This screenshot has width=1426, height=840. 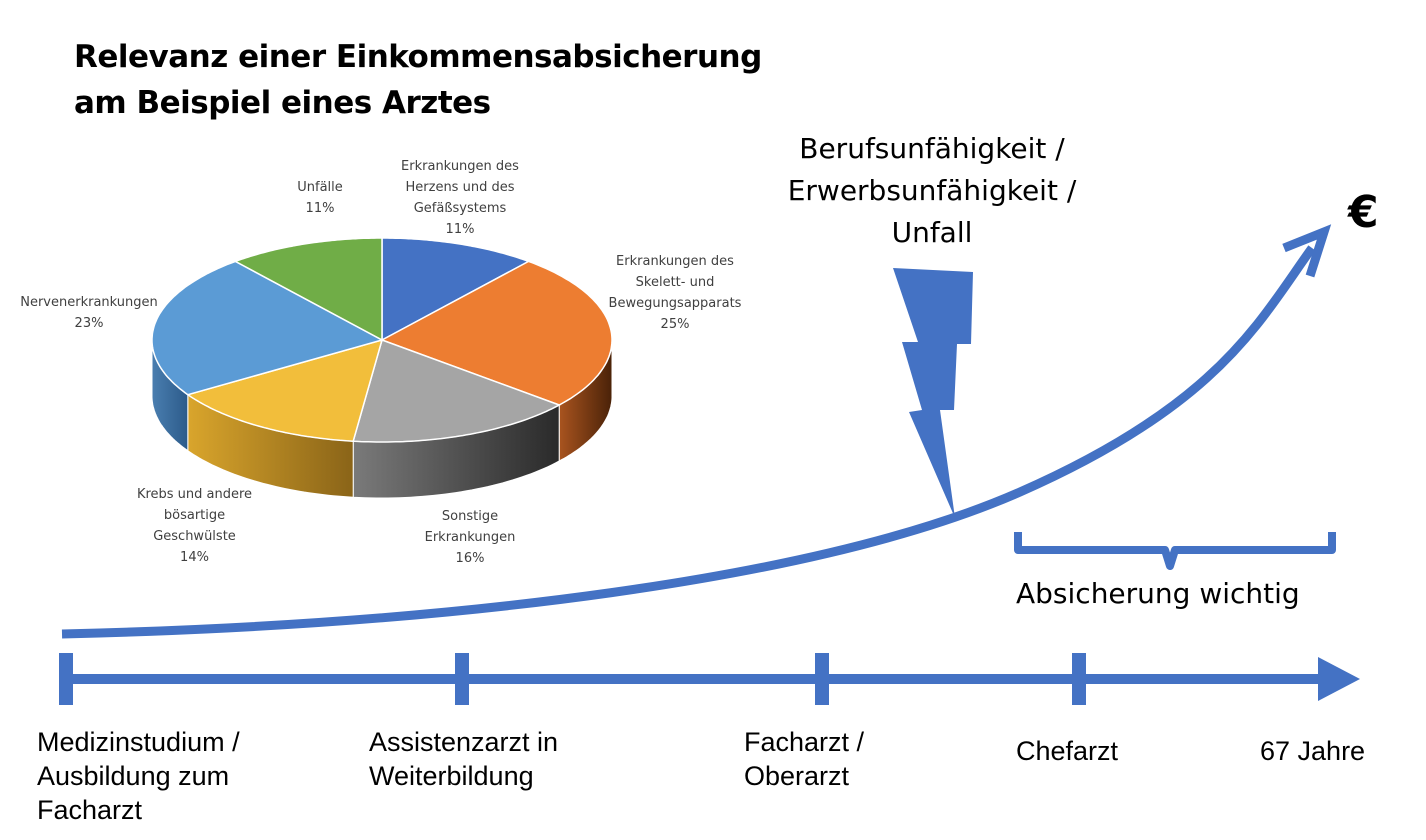 What do you see at coordinates (1307, 251) in the screenshot?
I see `income-growth-arrowhead` at bounding box center [1307, 251].